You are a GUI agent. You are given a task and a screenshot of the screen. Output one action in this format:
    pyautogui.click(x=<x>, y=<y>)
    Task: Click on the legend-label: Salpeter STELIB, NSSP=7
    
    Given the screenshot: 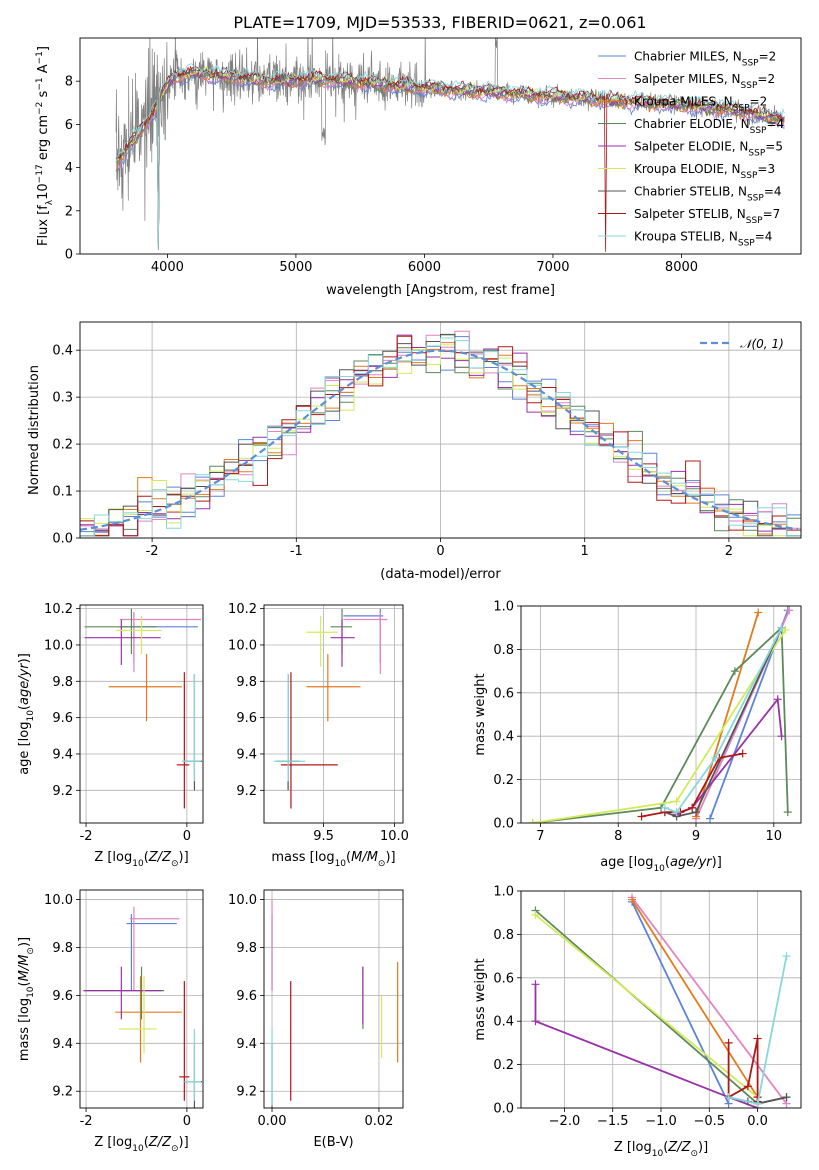 What is the action you would take?
    pyautogui.click(x=707, y=216)
    